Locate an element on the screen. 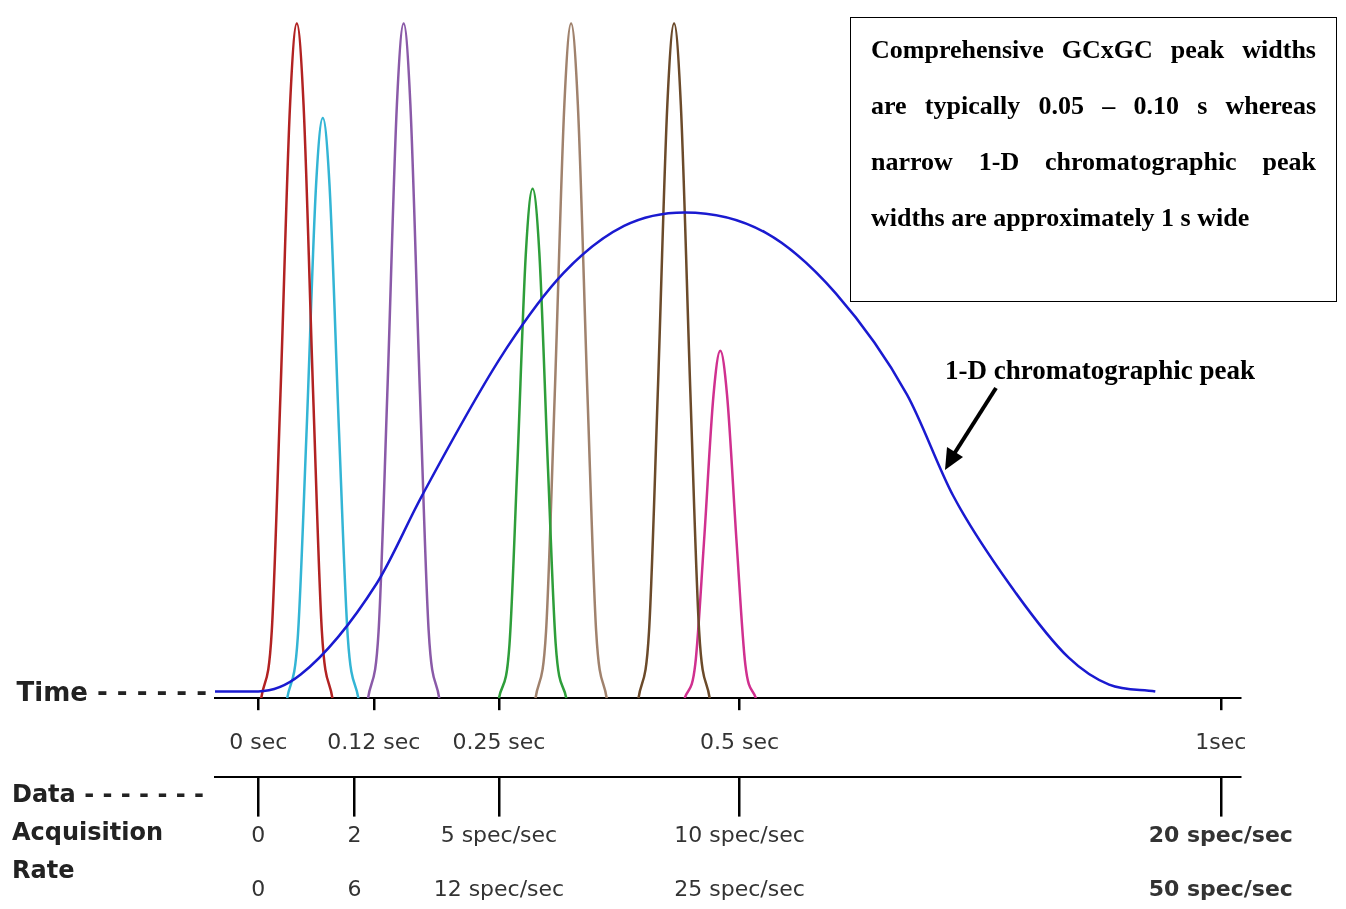 This screenshot has width=1346, height=909. x2-axis-title: Data - - - - - - - Acquisition Rate is located at coordinates (108, 832).